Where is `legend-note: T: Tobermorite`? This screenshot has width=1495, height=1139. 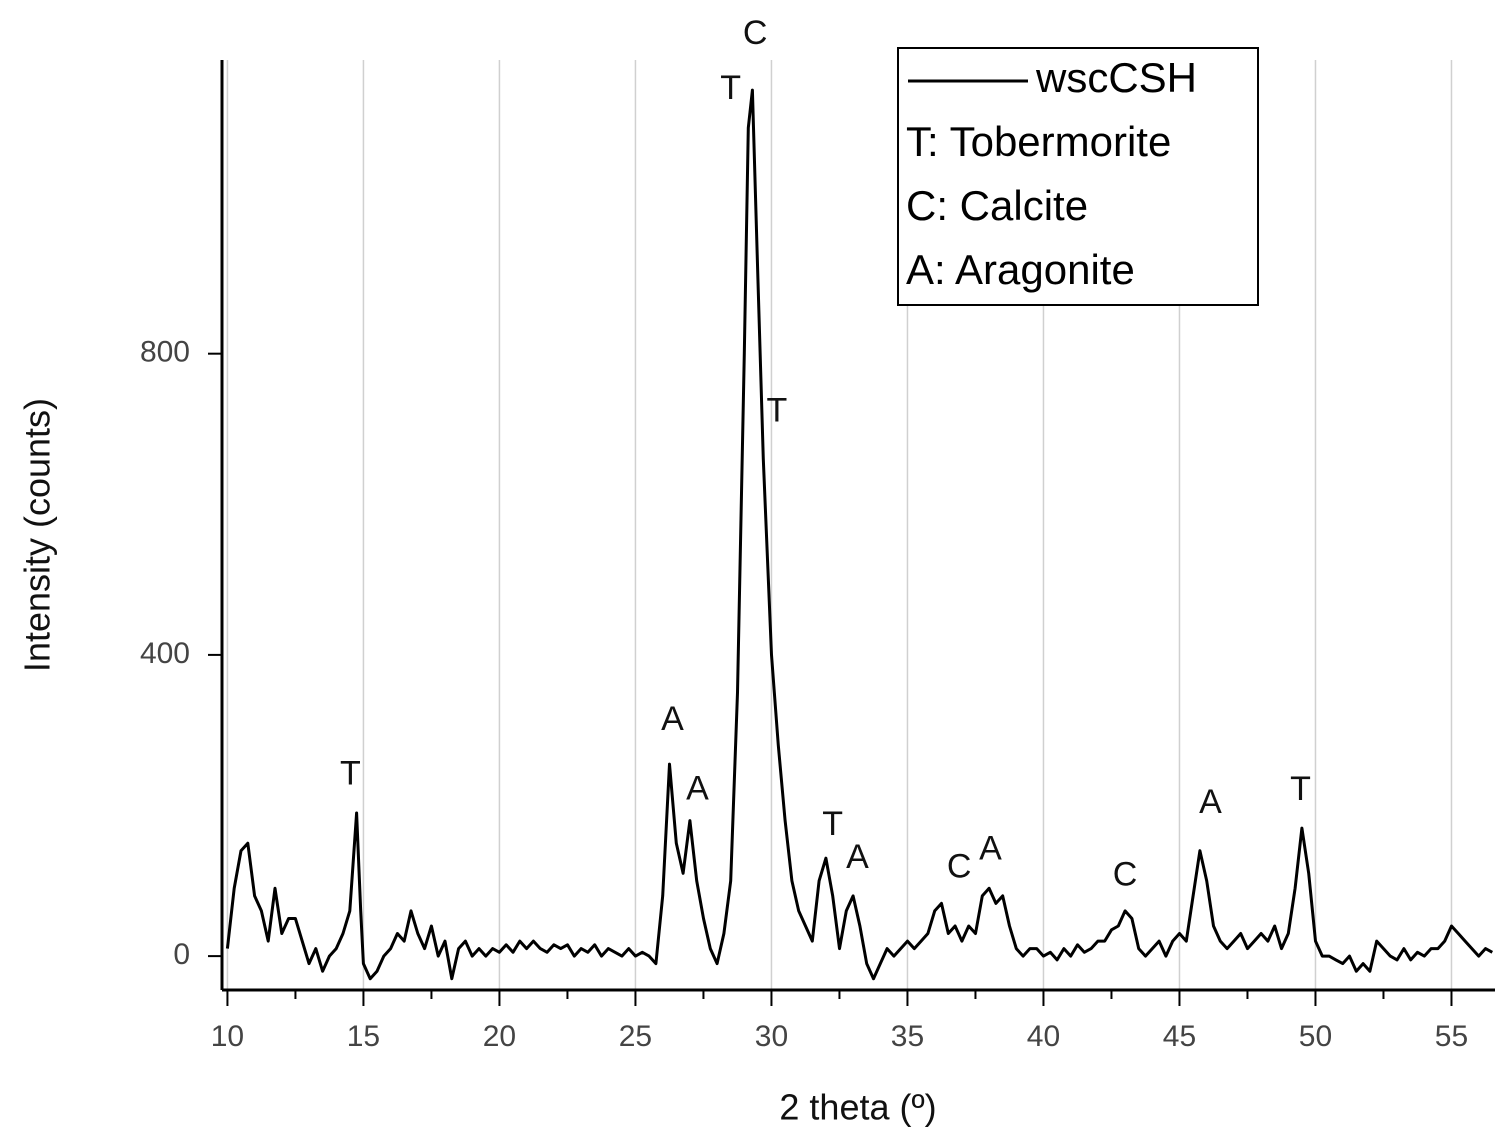 legend-note: T: Tobermorite is located at coordinates (1038, 141).